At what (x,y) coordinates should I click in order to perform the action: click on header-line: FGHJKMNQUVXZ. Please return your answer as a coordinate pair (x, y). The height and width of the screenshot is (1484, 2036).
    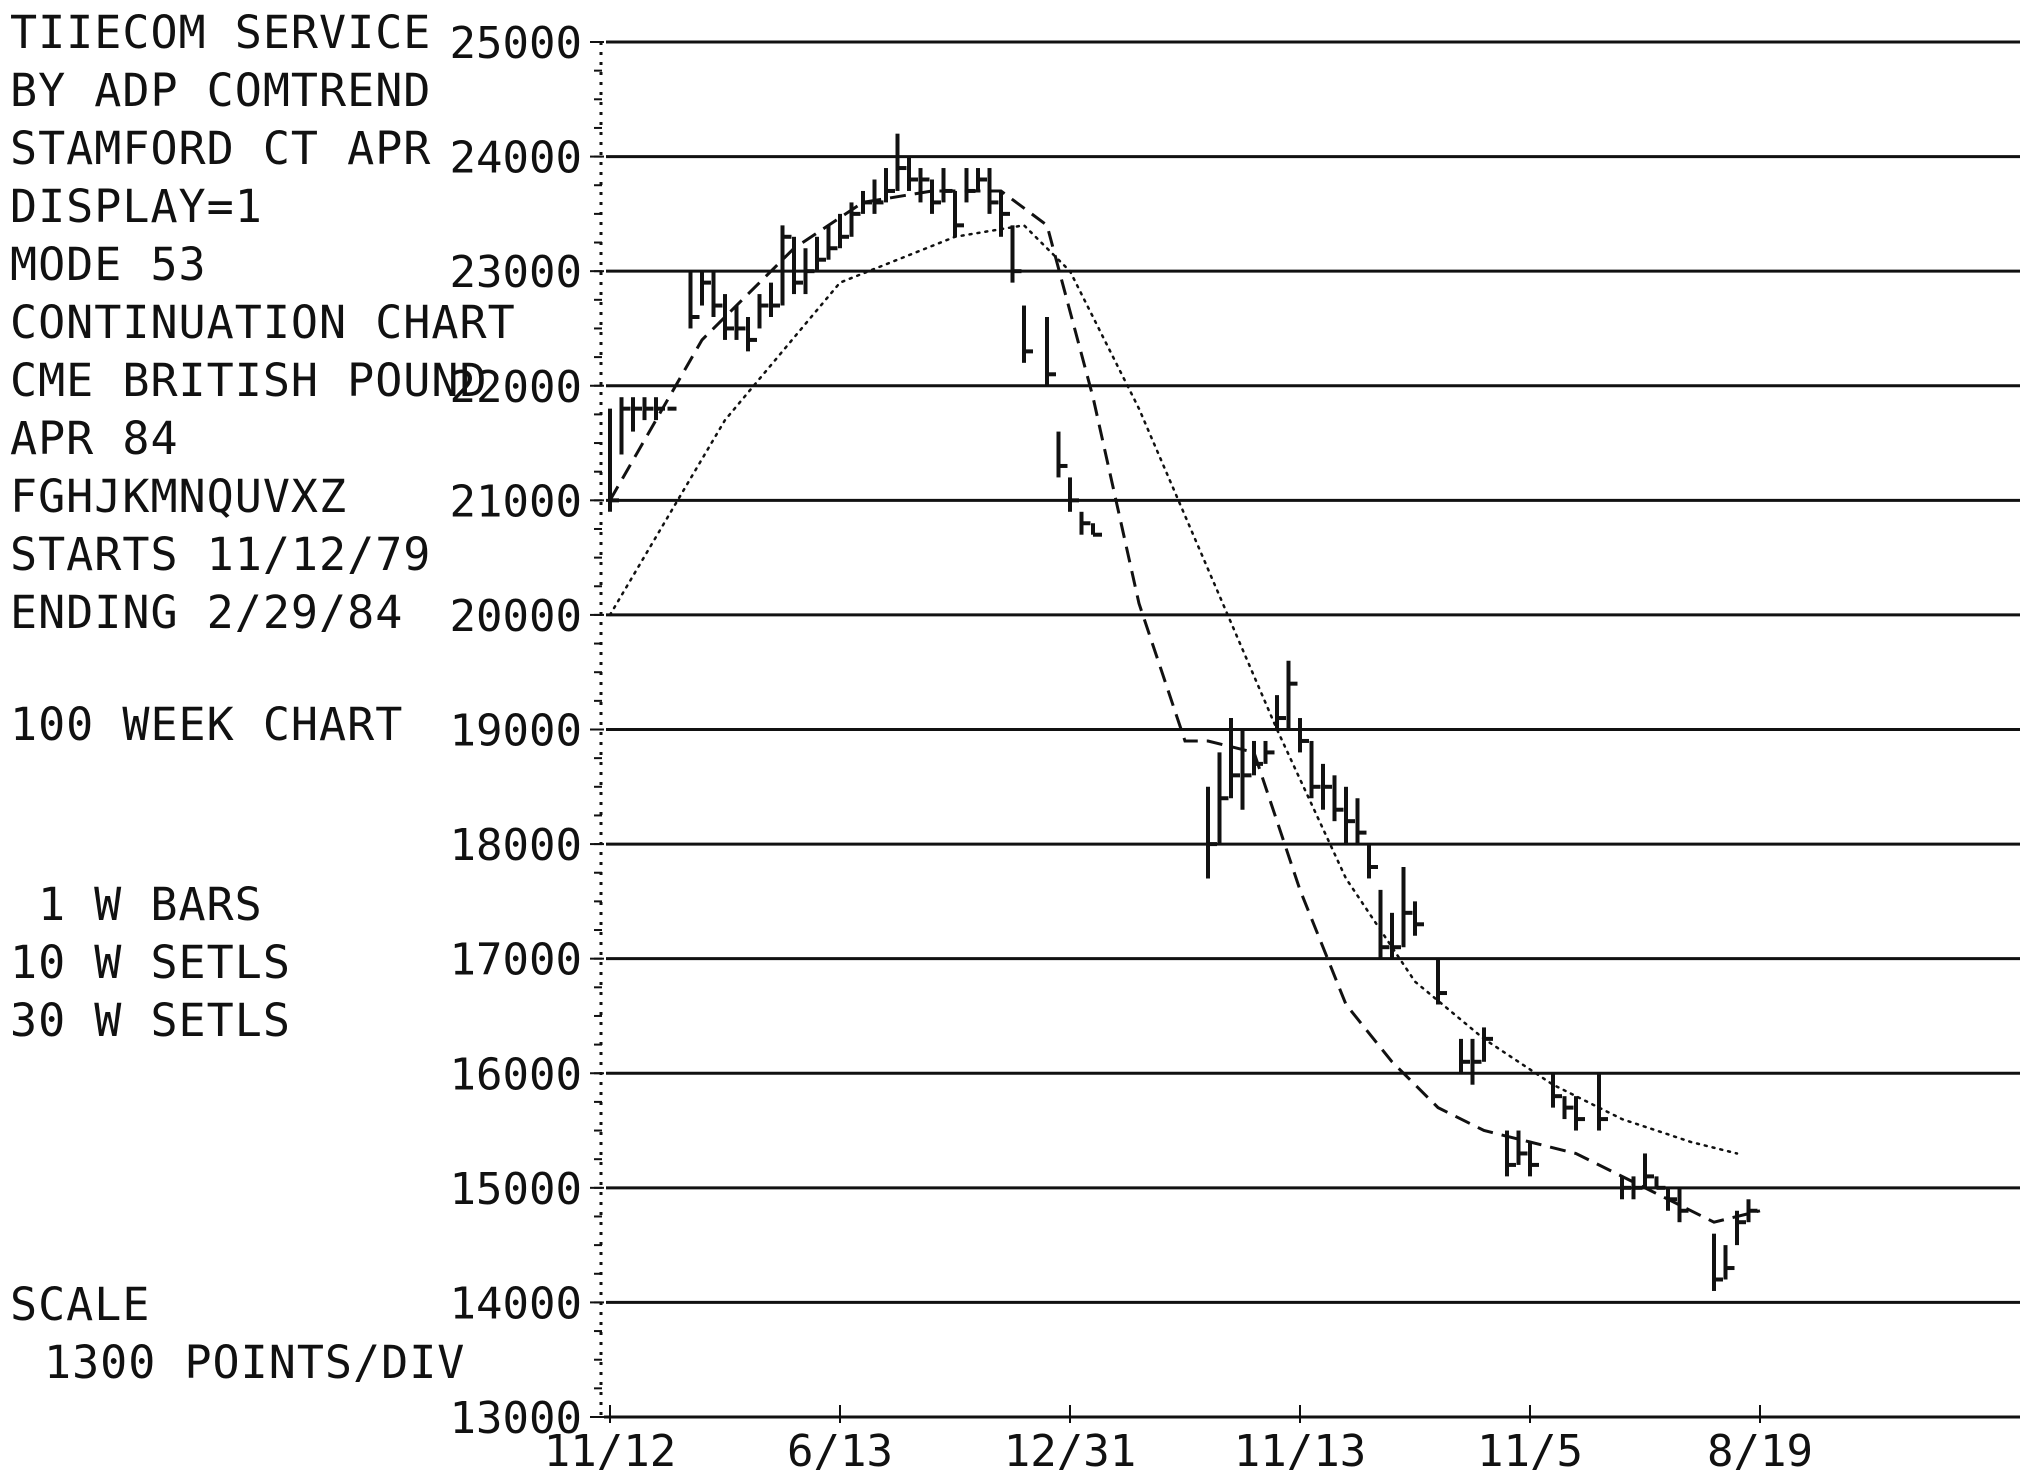
    Looking at the image, I should click on (178, 496).